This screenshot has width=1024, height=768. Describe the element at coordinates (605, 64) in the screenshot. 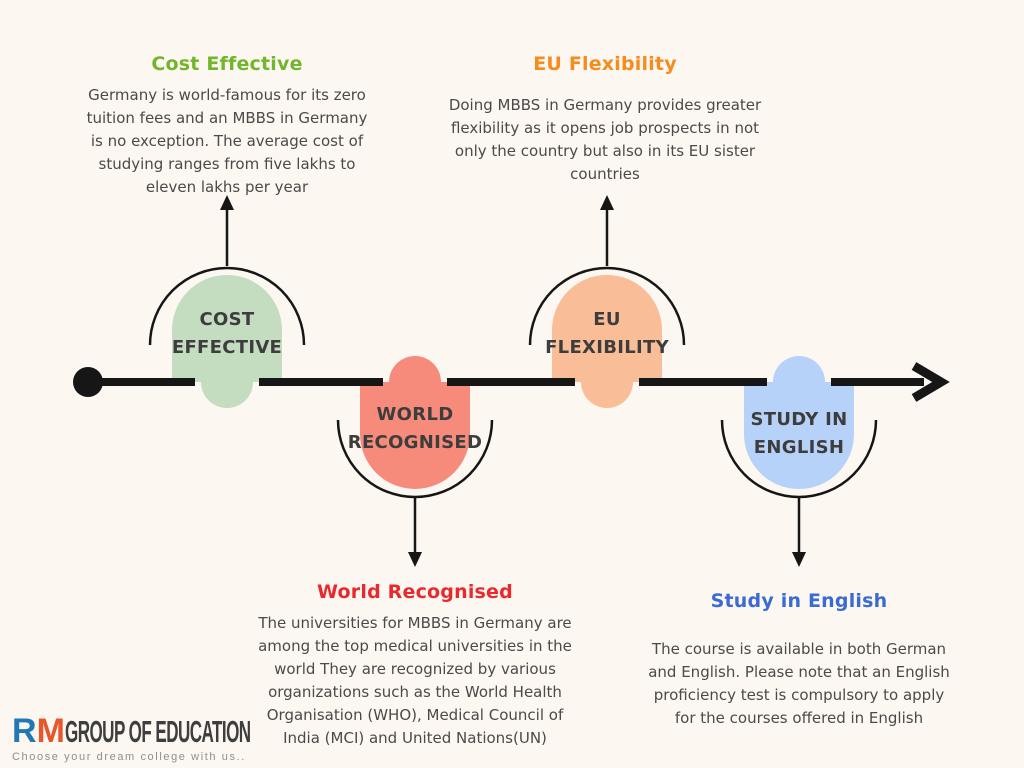

I see `section-heading-eu-flexibility: EU Flexibility` at that location.